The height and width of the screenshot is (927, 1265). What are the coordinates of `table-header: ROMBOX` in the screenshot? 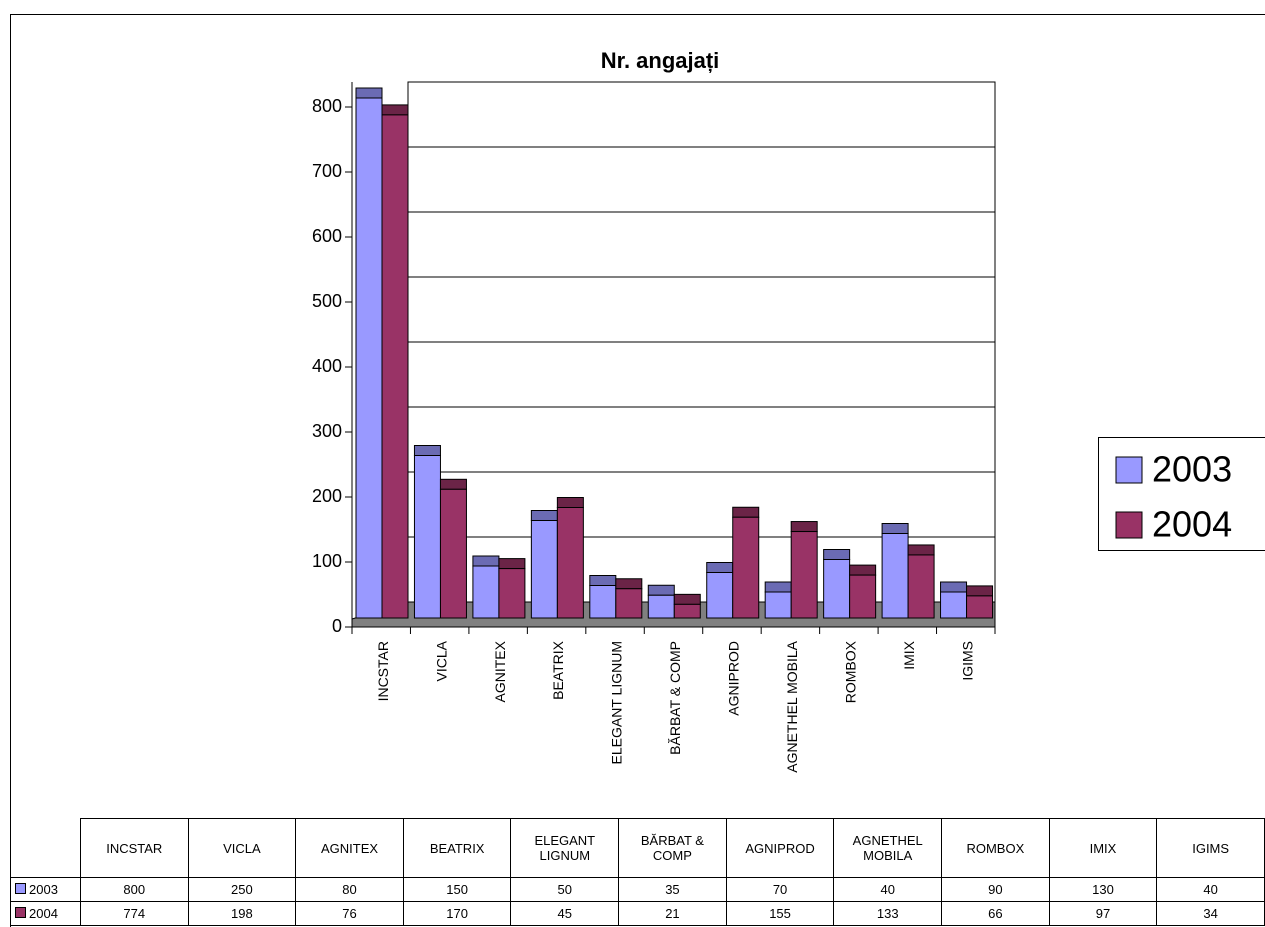 It's located at (995, 848).